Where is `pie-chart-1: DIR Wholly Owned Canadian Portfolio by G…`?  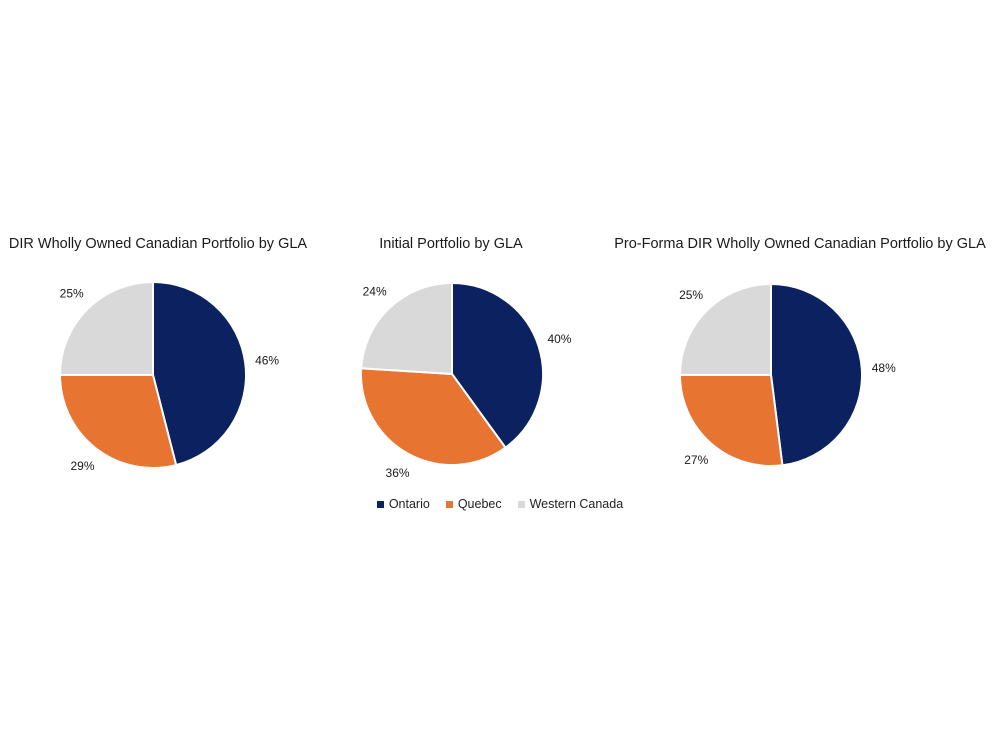 pie-chart-1: DIR Wholly Owned Canadian Portfolio by G… is located at coordinates (158, 354).